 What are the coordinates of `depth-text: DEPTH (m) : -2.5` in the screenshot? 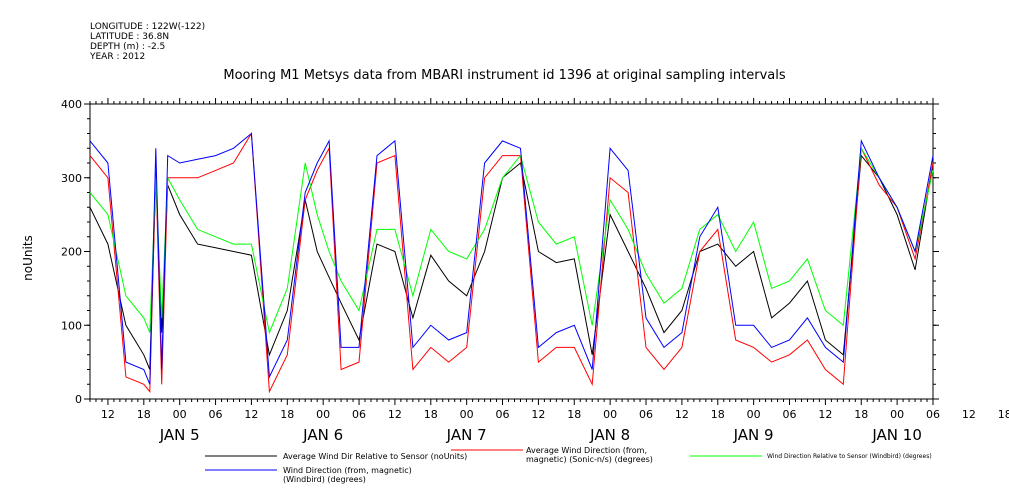 It's located at (128, 47).